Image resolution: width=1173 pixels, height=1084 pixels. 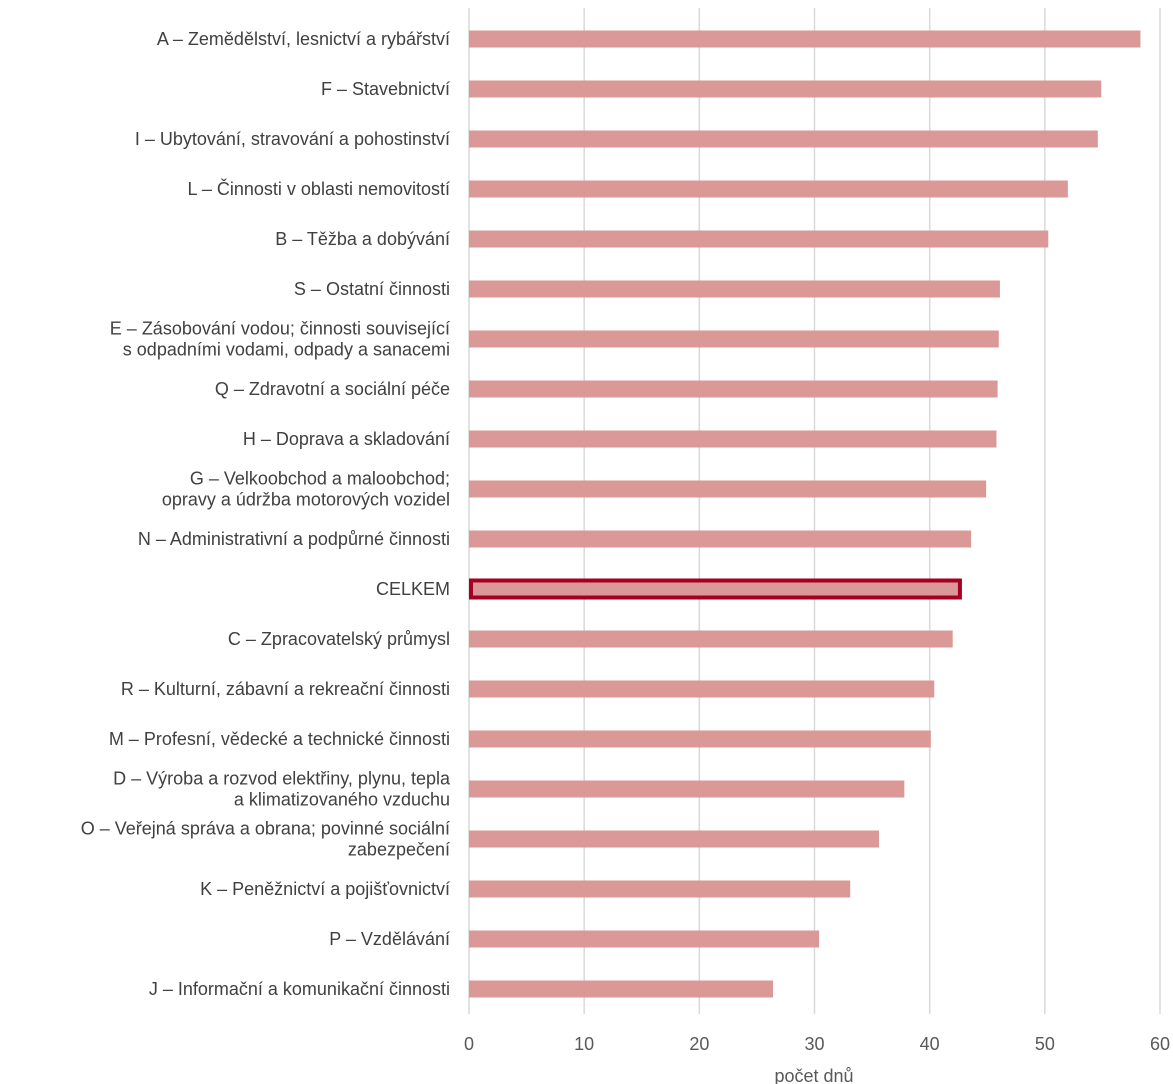 I want to click on category-label: B – Těžba a dobývání, so click(x=362, y=239).